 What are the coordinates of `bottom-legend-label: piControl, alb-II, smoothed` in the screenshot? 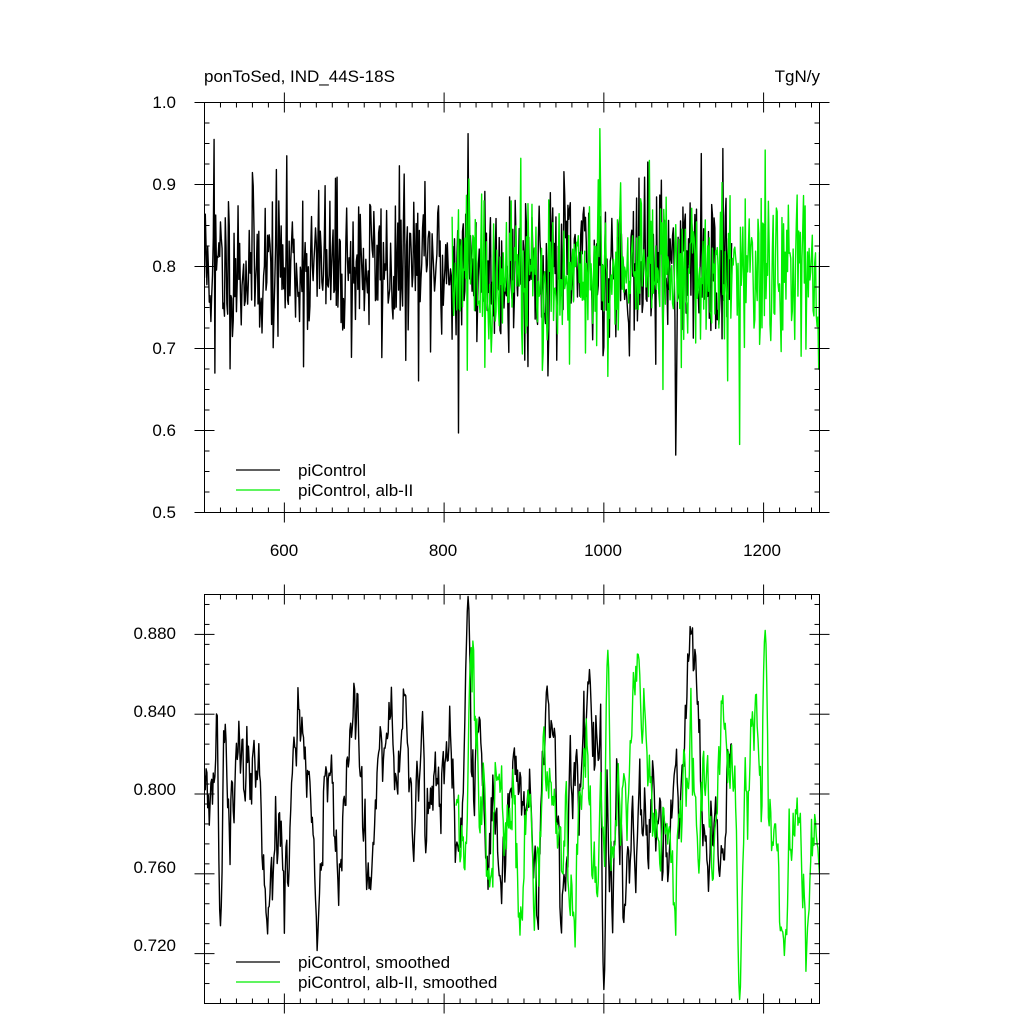 It's located at (397, 982).